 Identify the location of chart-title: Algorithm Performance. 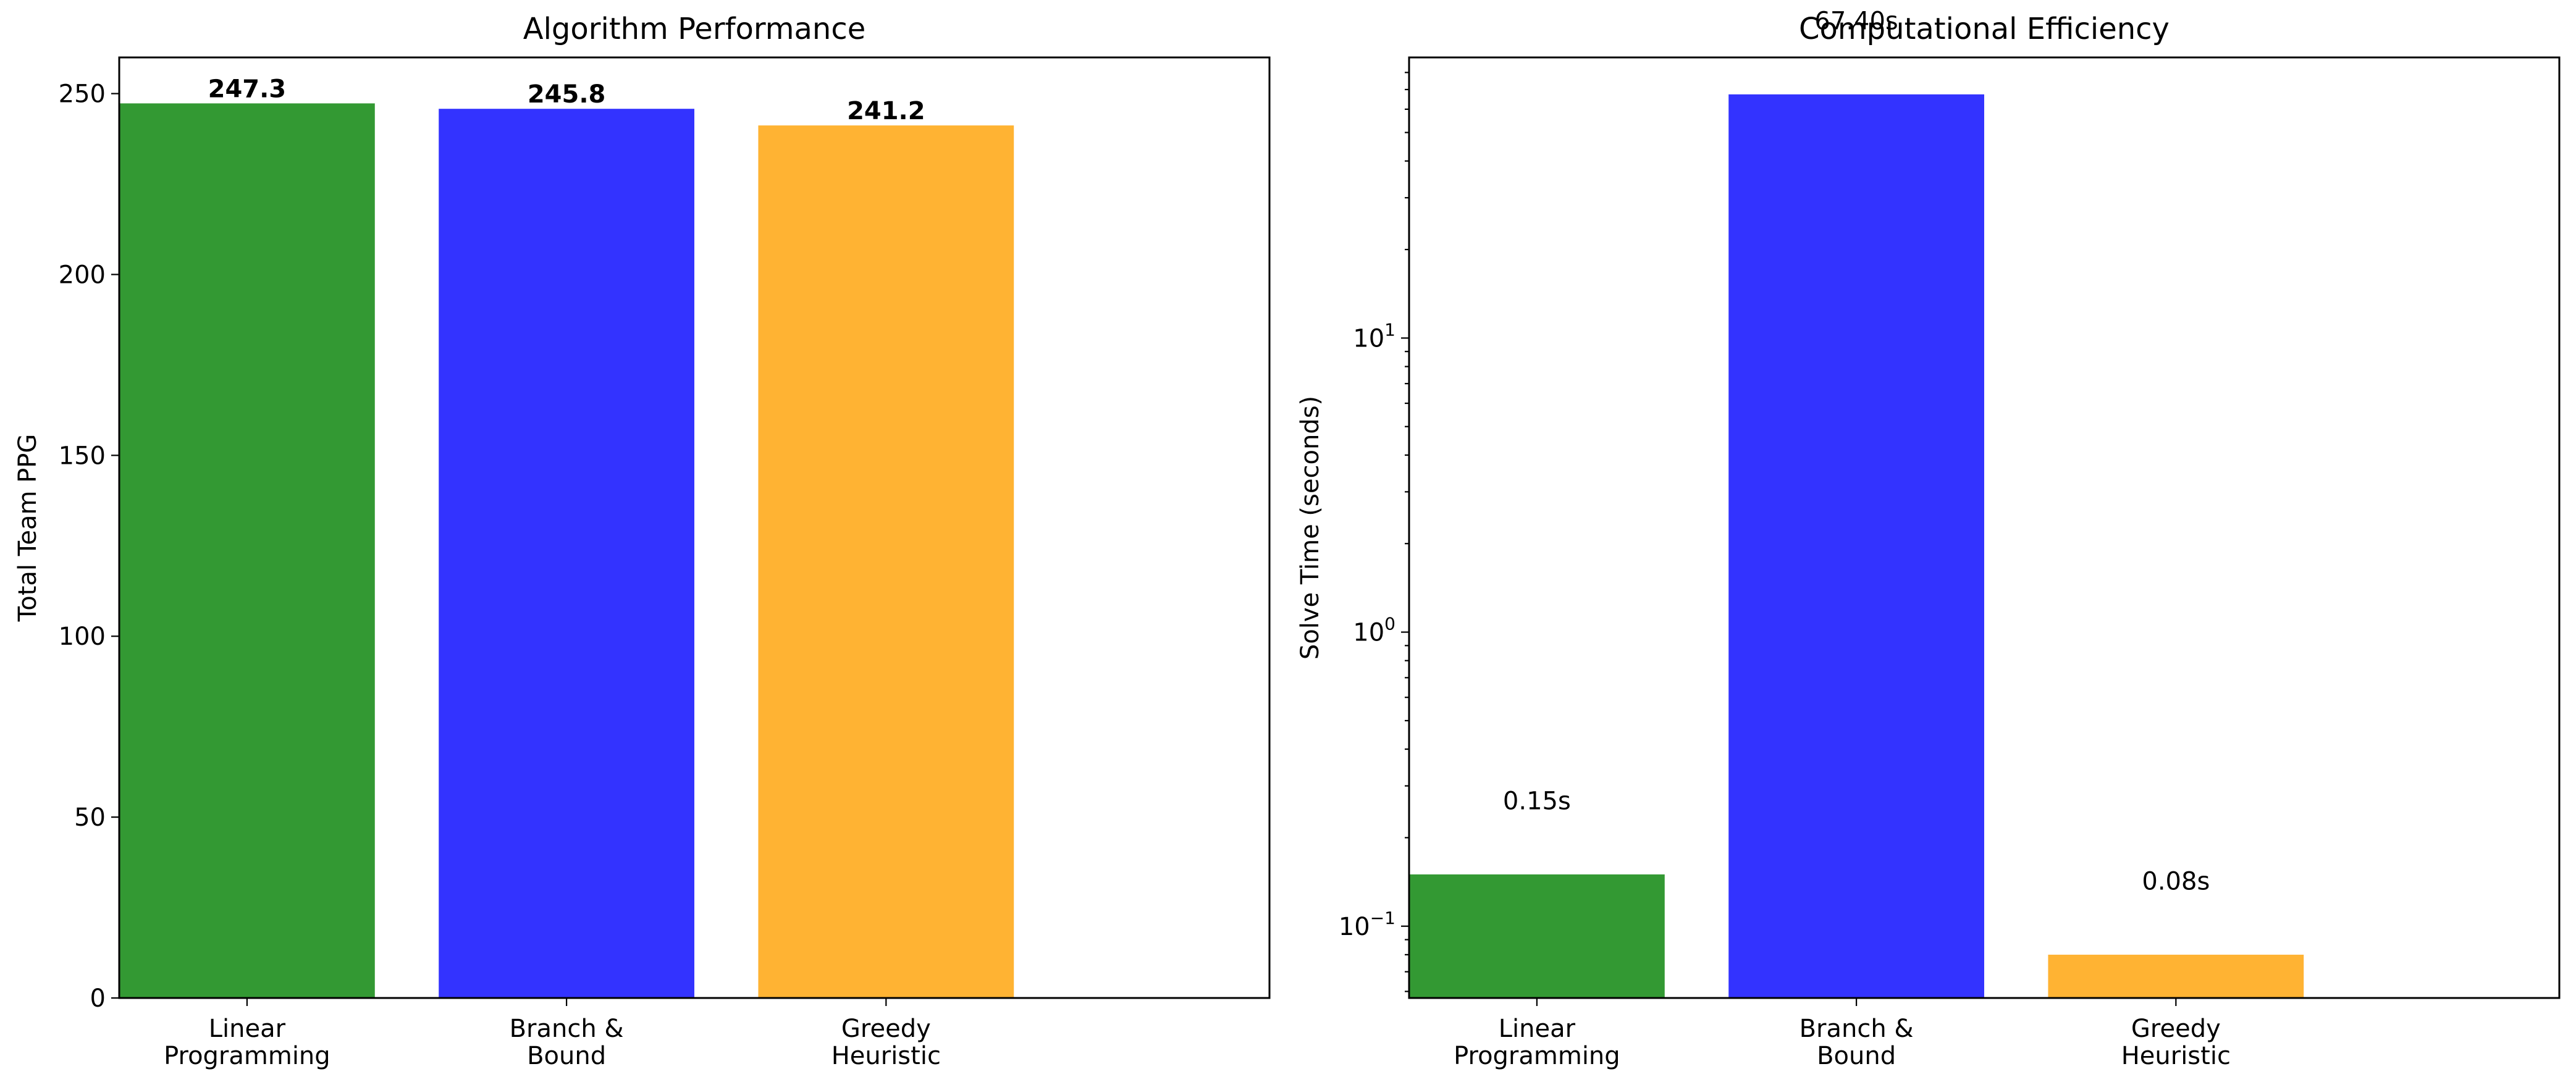
(694, 29).